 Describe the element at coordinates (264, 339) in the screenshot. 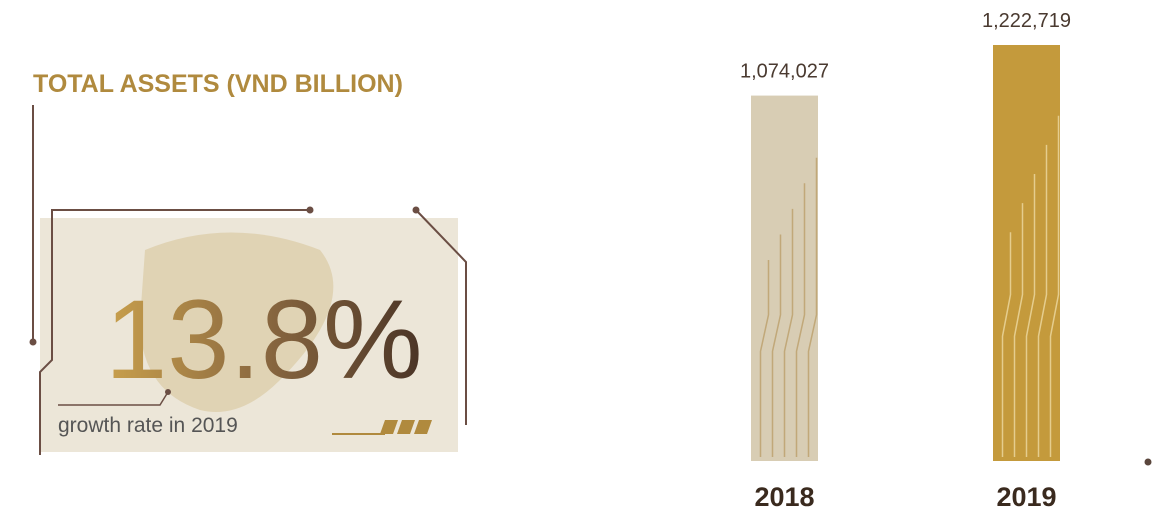

I see `highlight-value: 13.8%` at that location.